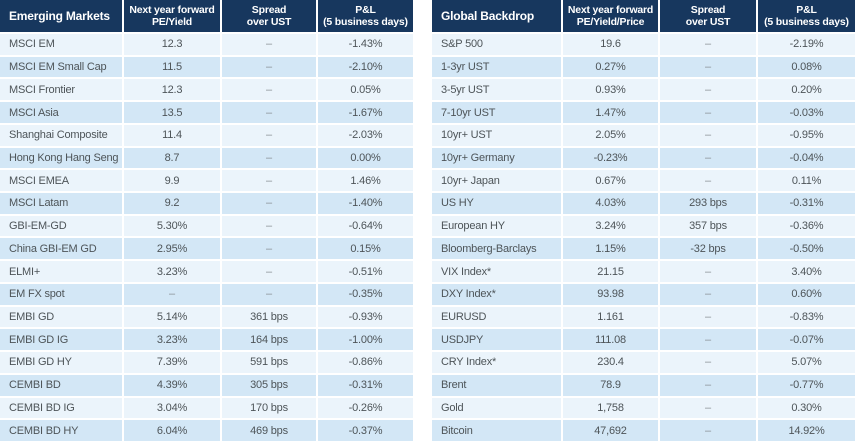 This screenshot has width=855, height=441. I want to click on pe-yield-value: 9.2, so click(172, 203).